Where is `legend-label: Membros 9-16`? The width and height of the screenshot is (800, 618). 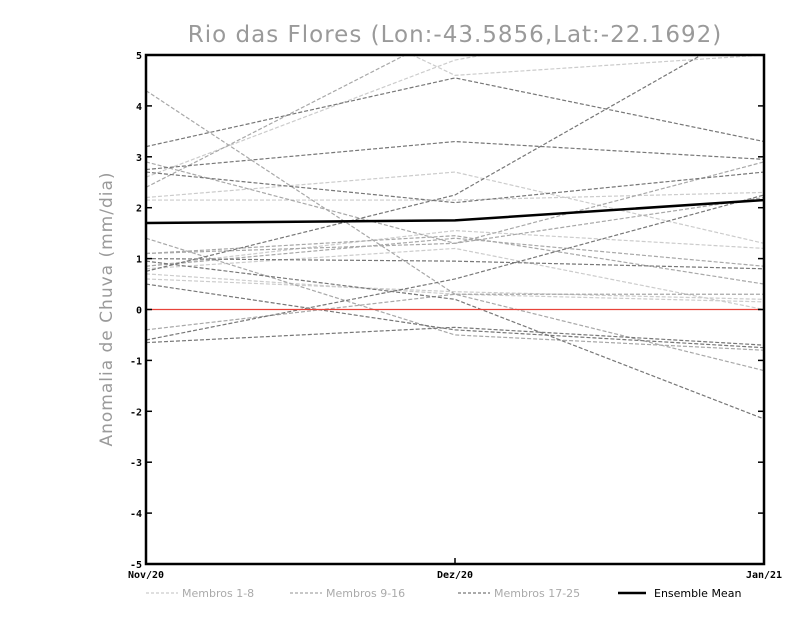
legend-label: Membros 9-16 is located at coordinates (365, 593).